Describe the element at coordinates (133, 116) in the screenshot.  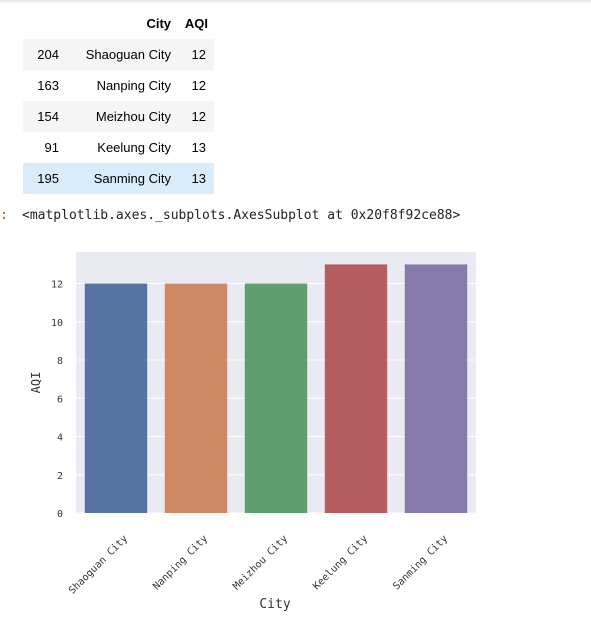
I see `row-city: Meizhou City` at that location.